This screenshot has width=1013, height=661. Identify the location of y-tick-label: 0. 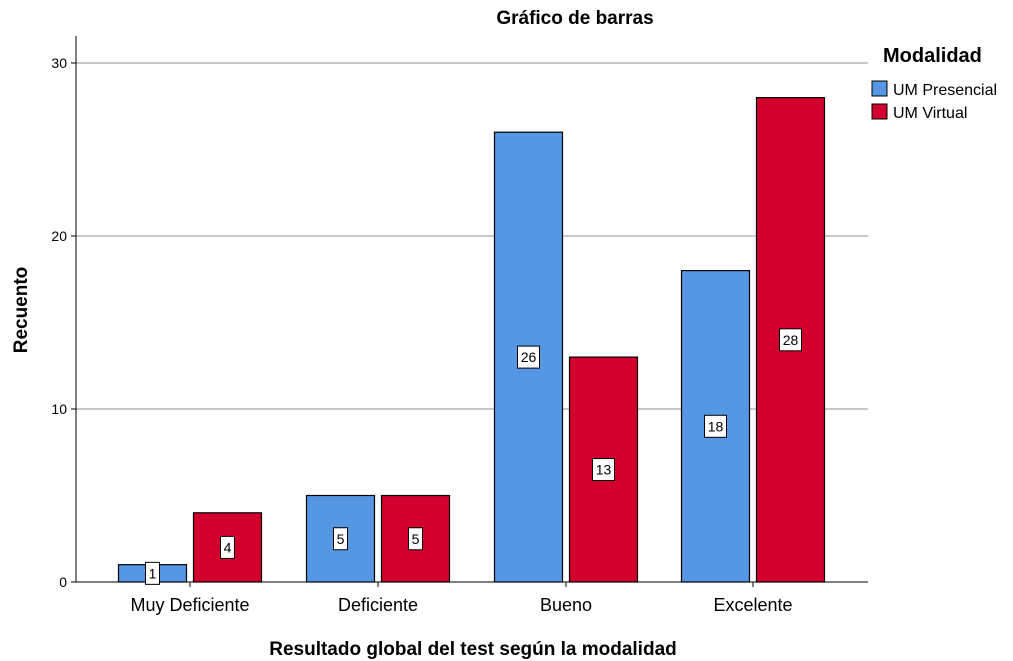
(63, 582).